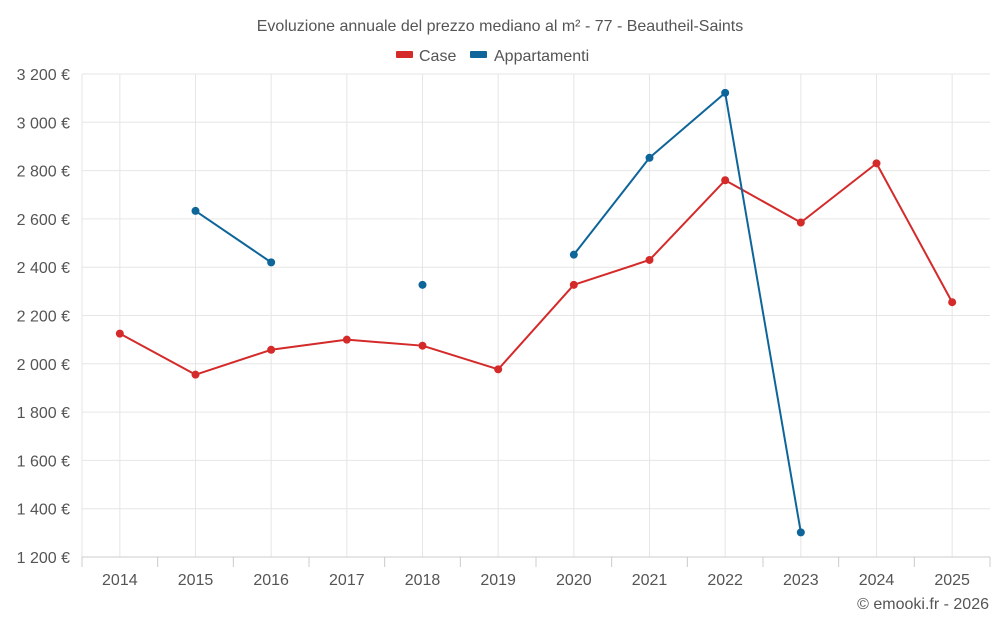  I want to click on legend-swatch-case, so click(404, 54).